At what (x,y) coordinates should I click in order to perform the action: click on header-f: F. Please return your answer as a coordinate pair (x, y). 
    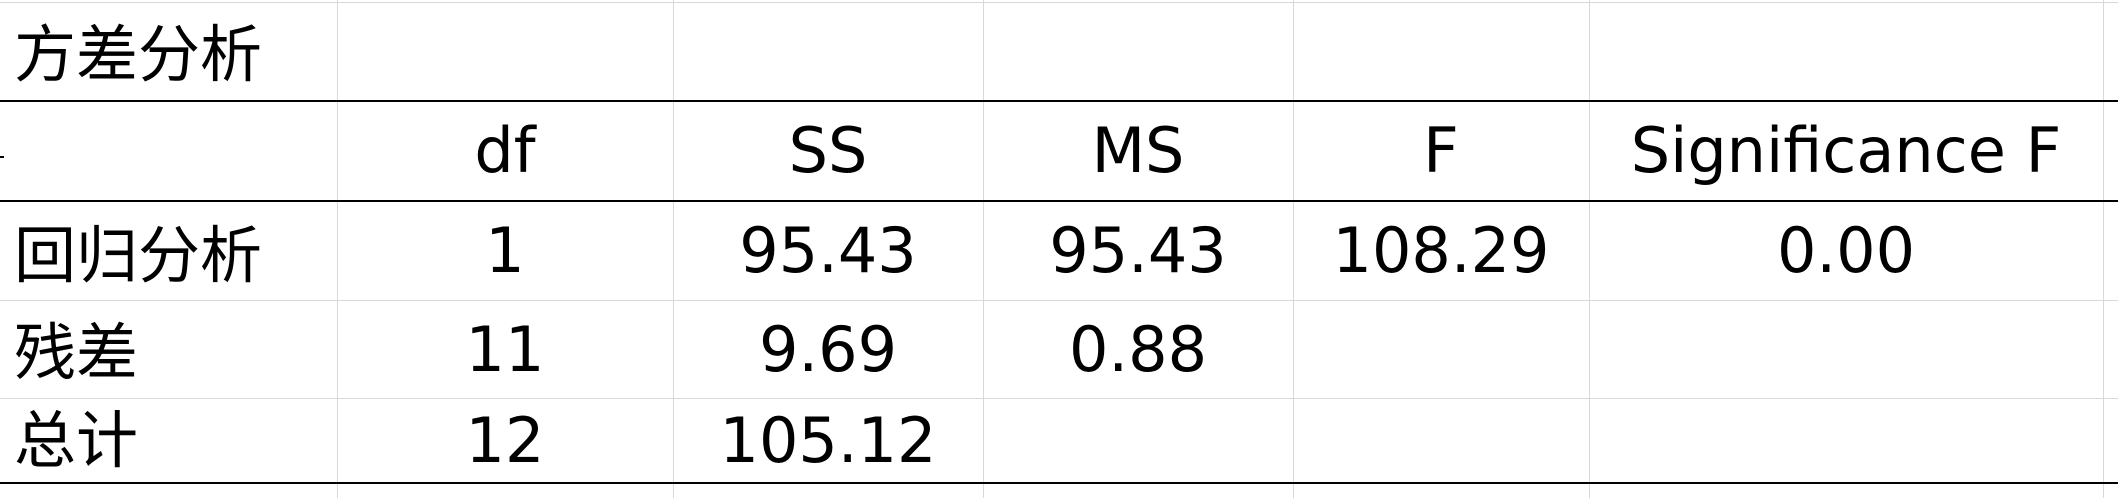
    Looking at the image, I should click on (1441, 150).